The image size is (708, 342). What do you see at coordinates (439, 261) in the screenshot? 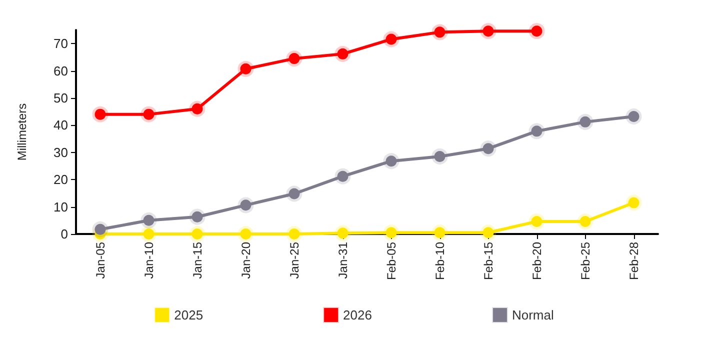
I see `x-tick-label: Feb-10` at bounding box center [439, 261].